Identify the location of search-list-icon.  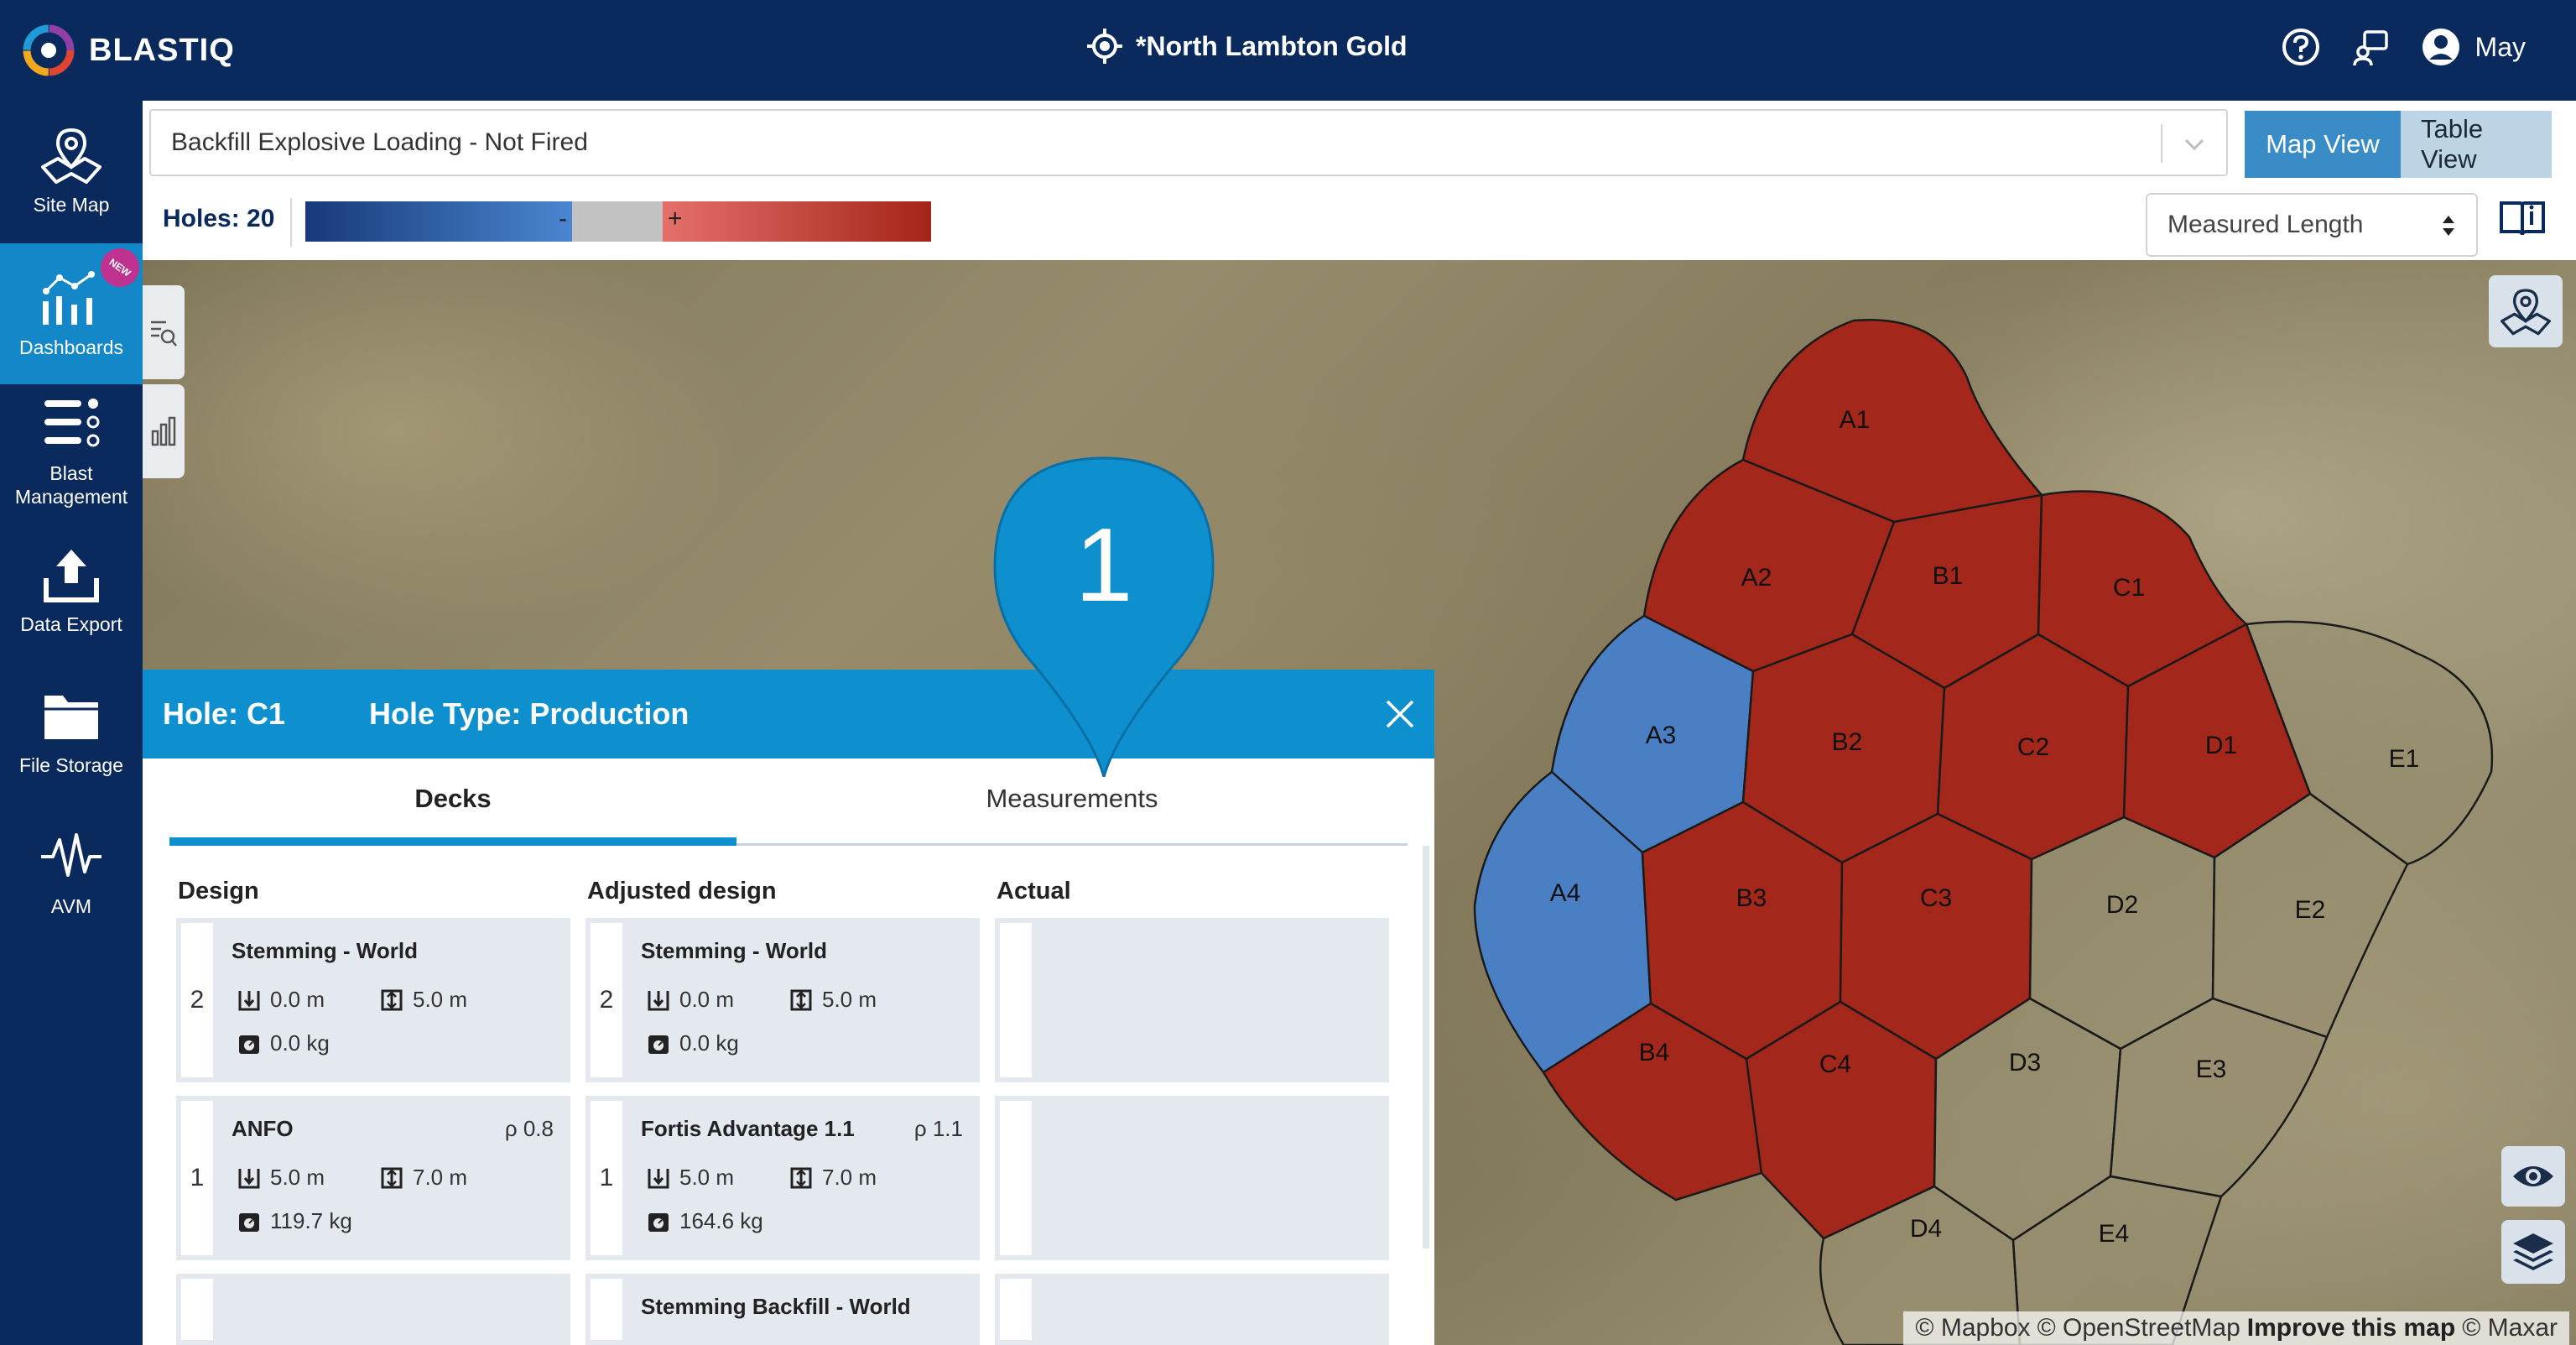
(164, 334).